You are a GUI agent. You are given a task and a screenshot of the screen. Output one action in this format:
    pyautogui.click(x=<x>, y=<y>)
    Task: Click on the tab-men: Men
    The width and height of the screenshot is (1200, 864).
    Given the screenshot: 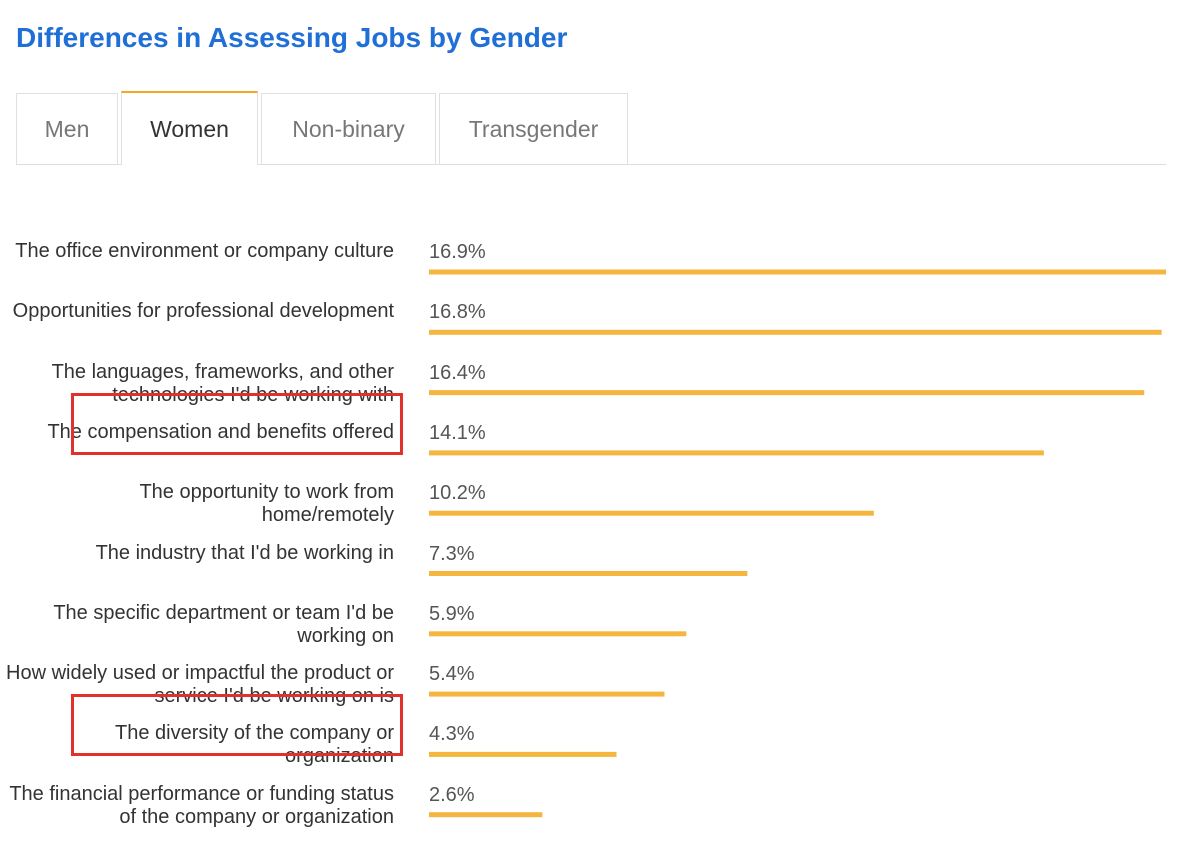 What is the action you would take?
    pyautogui.click(x=67, y=128)
    